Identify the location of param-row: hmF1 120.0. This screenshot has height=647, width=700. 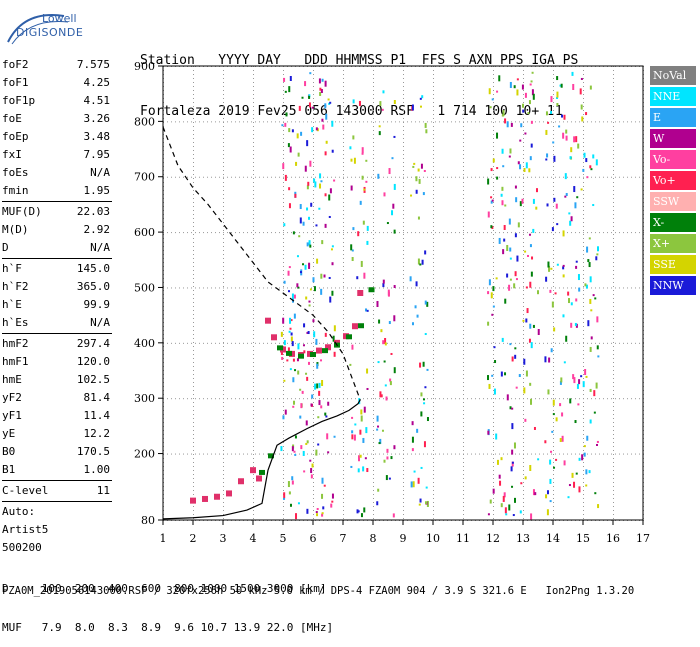
(57, 362).